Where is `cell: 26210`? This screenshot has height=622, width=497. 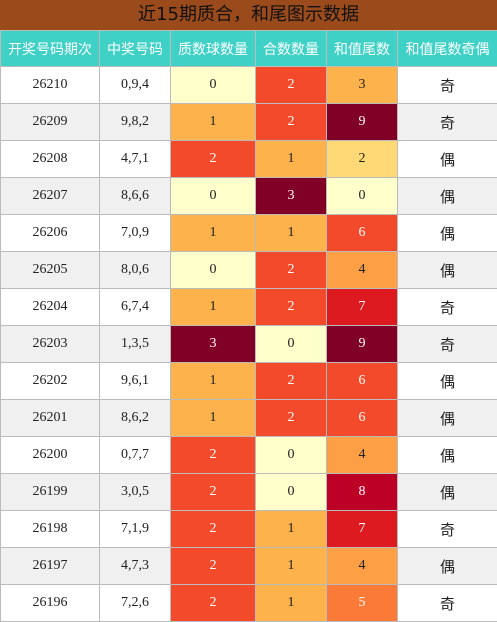
cell: 26210 is located at coordinates (50, 85).